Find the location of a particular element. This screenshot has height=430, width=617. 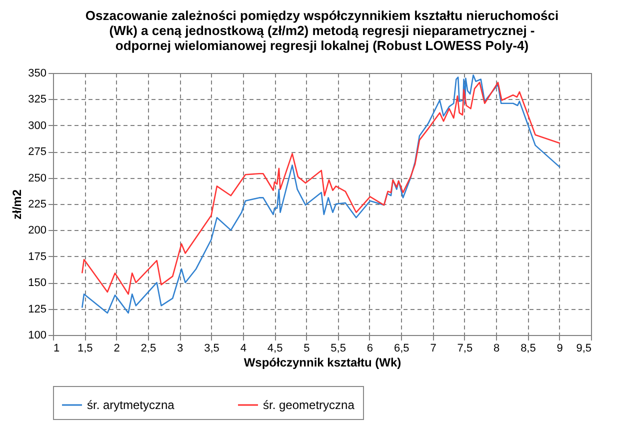

y-tick-label: 250 is located at coordinates (37, 178).